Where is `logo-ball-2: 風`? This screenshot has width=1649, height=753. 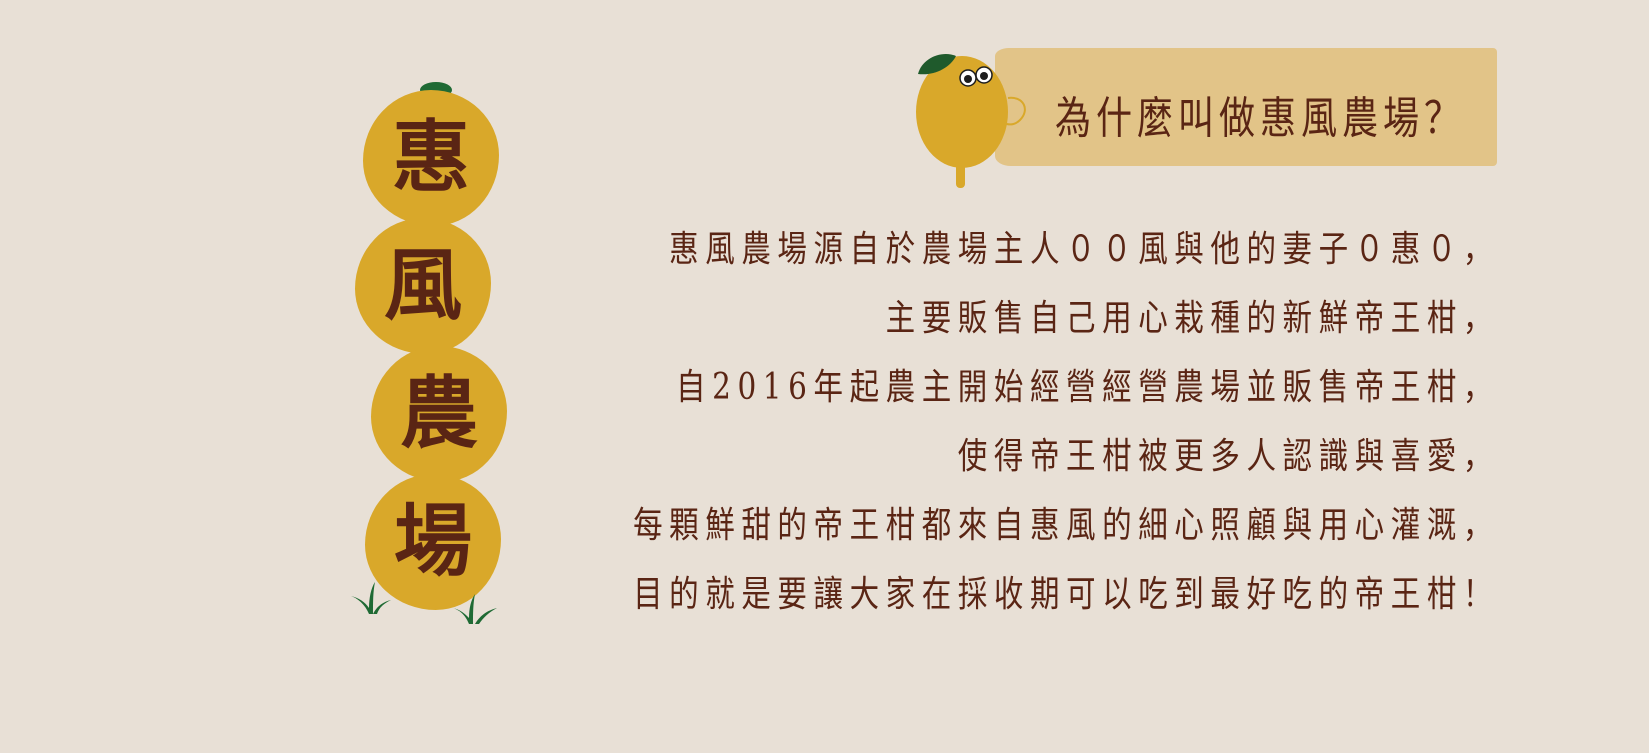 logo-ball-2: 風 is located at coordinates (423, 286).